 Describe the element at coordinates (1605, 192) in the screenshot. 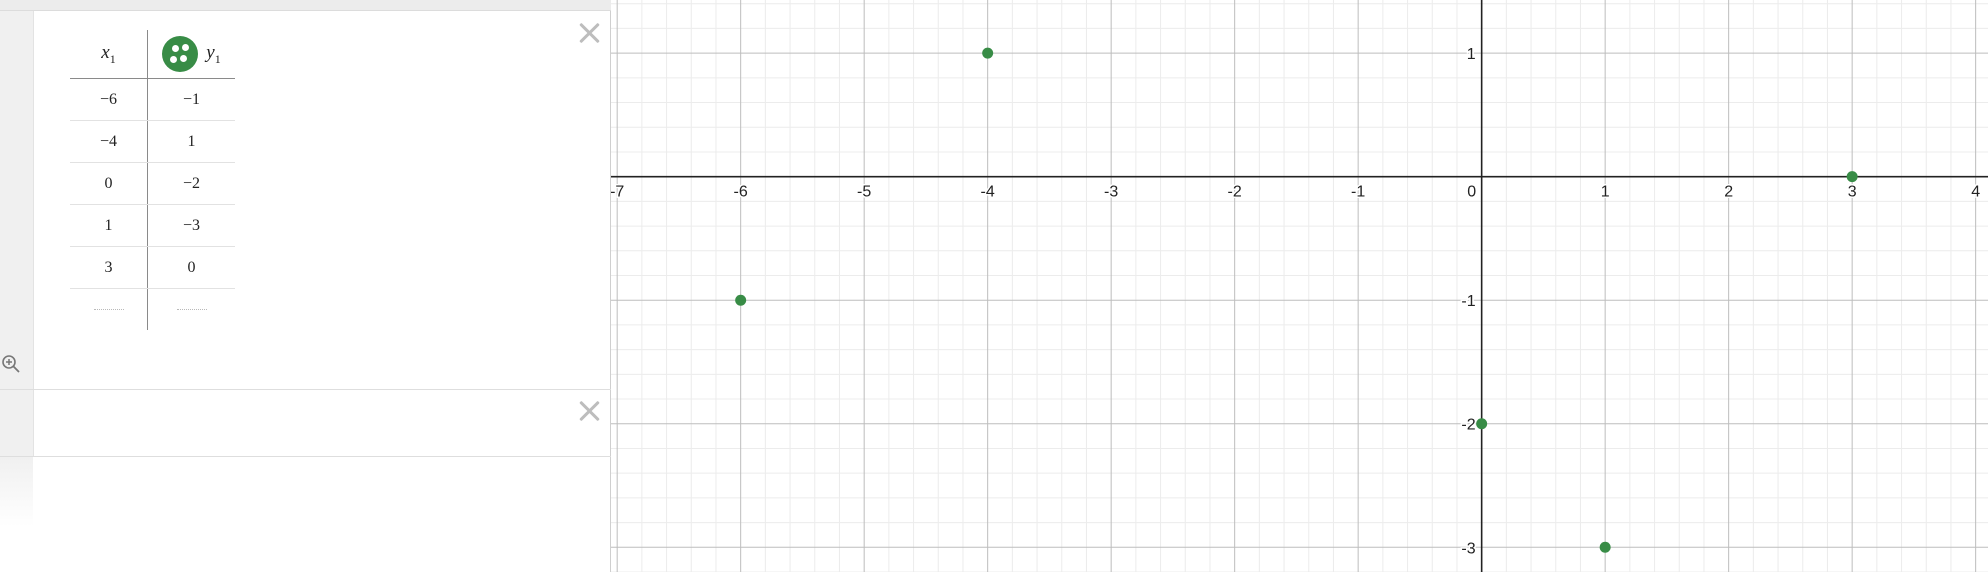

I see `x-tick-label: 1` at that location.